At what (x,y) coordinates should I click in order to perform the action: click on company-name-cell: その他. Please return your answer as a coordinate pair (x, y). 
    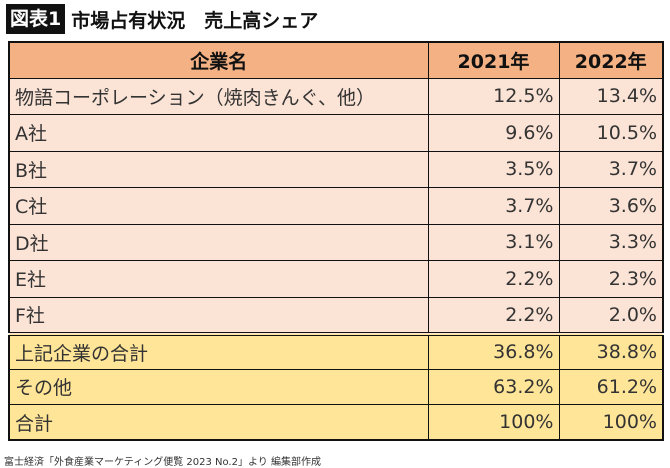
    Looking at the image, I should click on (218, 386).